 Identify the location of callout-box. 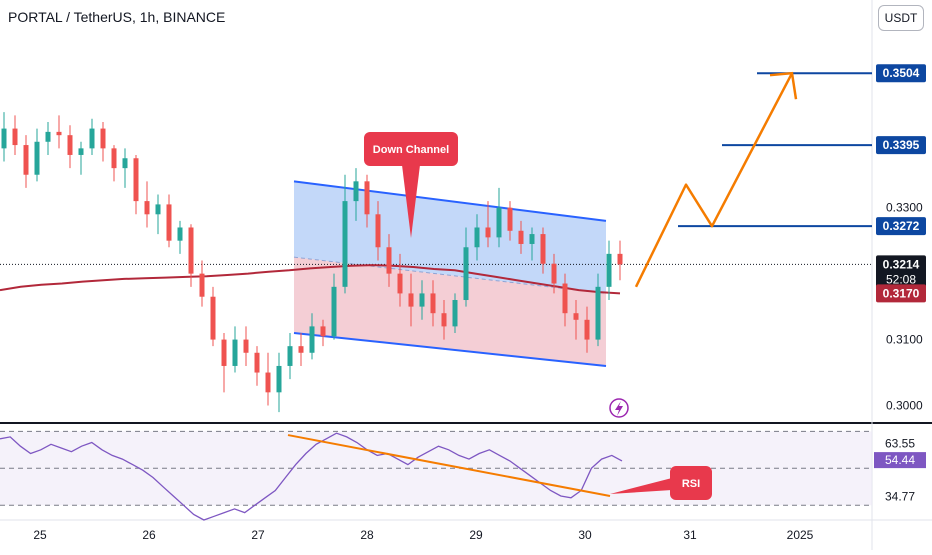
(411, 149).